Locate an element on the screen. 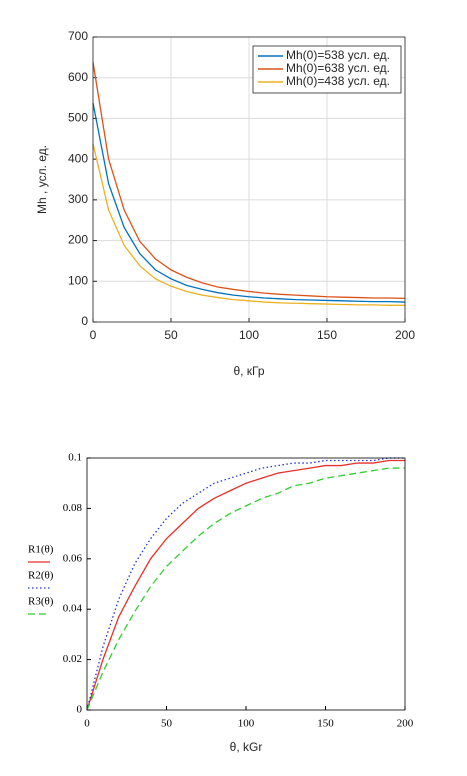 The width and height of the screenshot is (467, 776). y-tick-label: 700 is located at coordinates (78, 36).